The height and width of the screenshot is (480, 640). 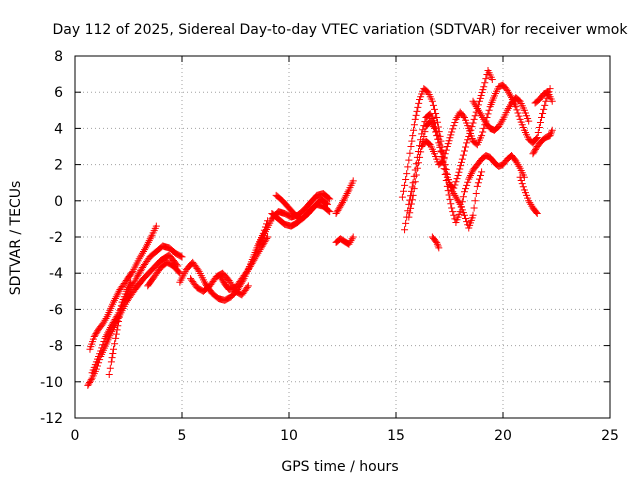 What do you see at coordinates (51, 419) in the screenshot?
I see `y-tick-label: -12` at bounding box center [51, 419].